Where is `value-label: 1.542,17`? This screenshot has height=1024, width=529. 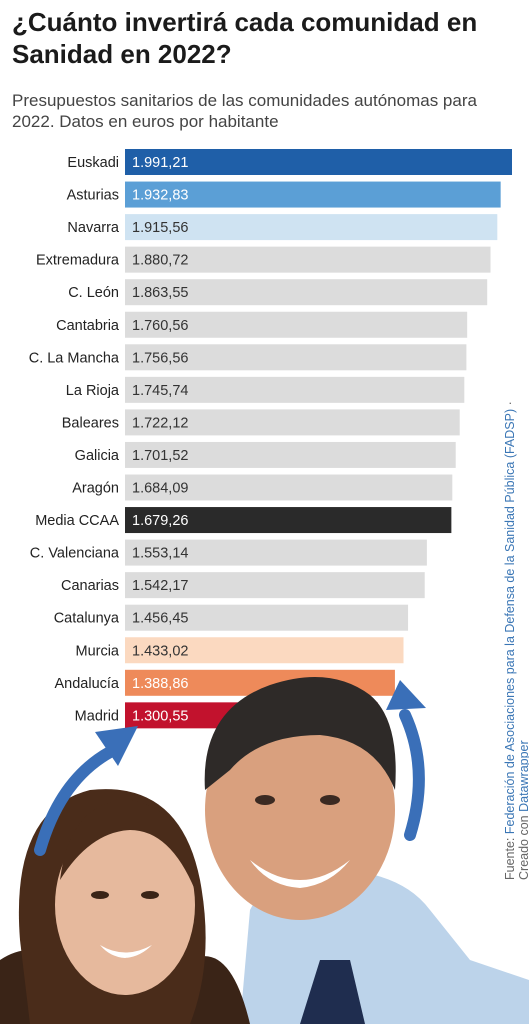 value-label: 1.542,17 is located at coordinates (160, 586).